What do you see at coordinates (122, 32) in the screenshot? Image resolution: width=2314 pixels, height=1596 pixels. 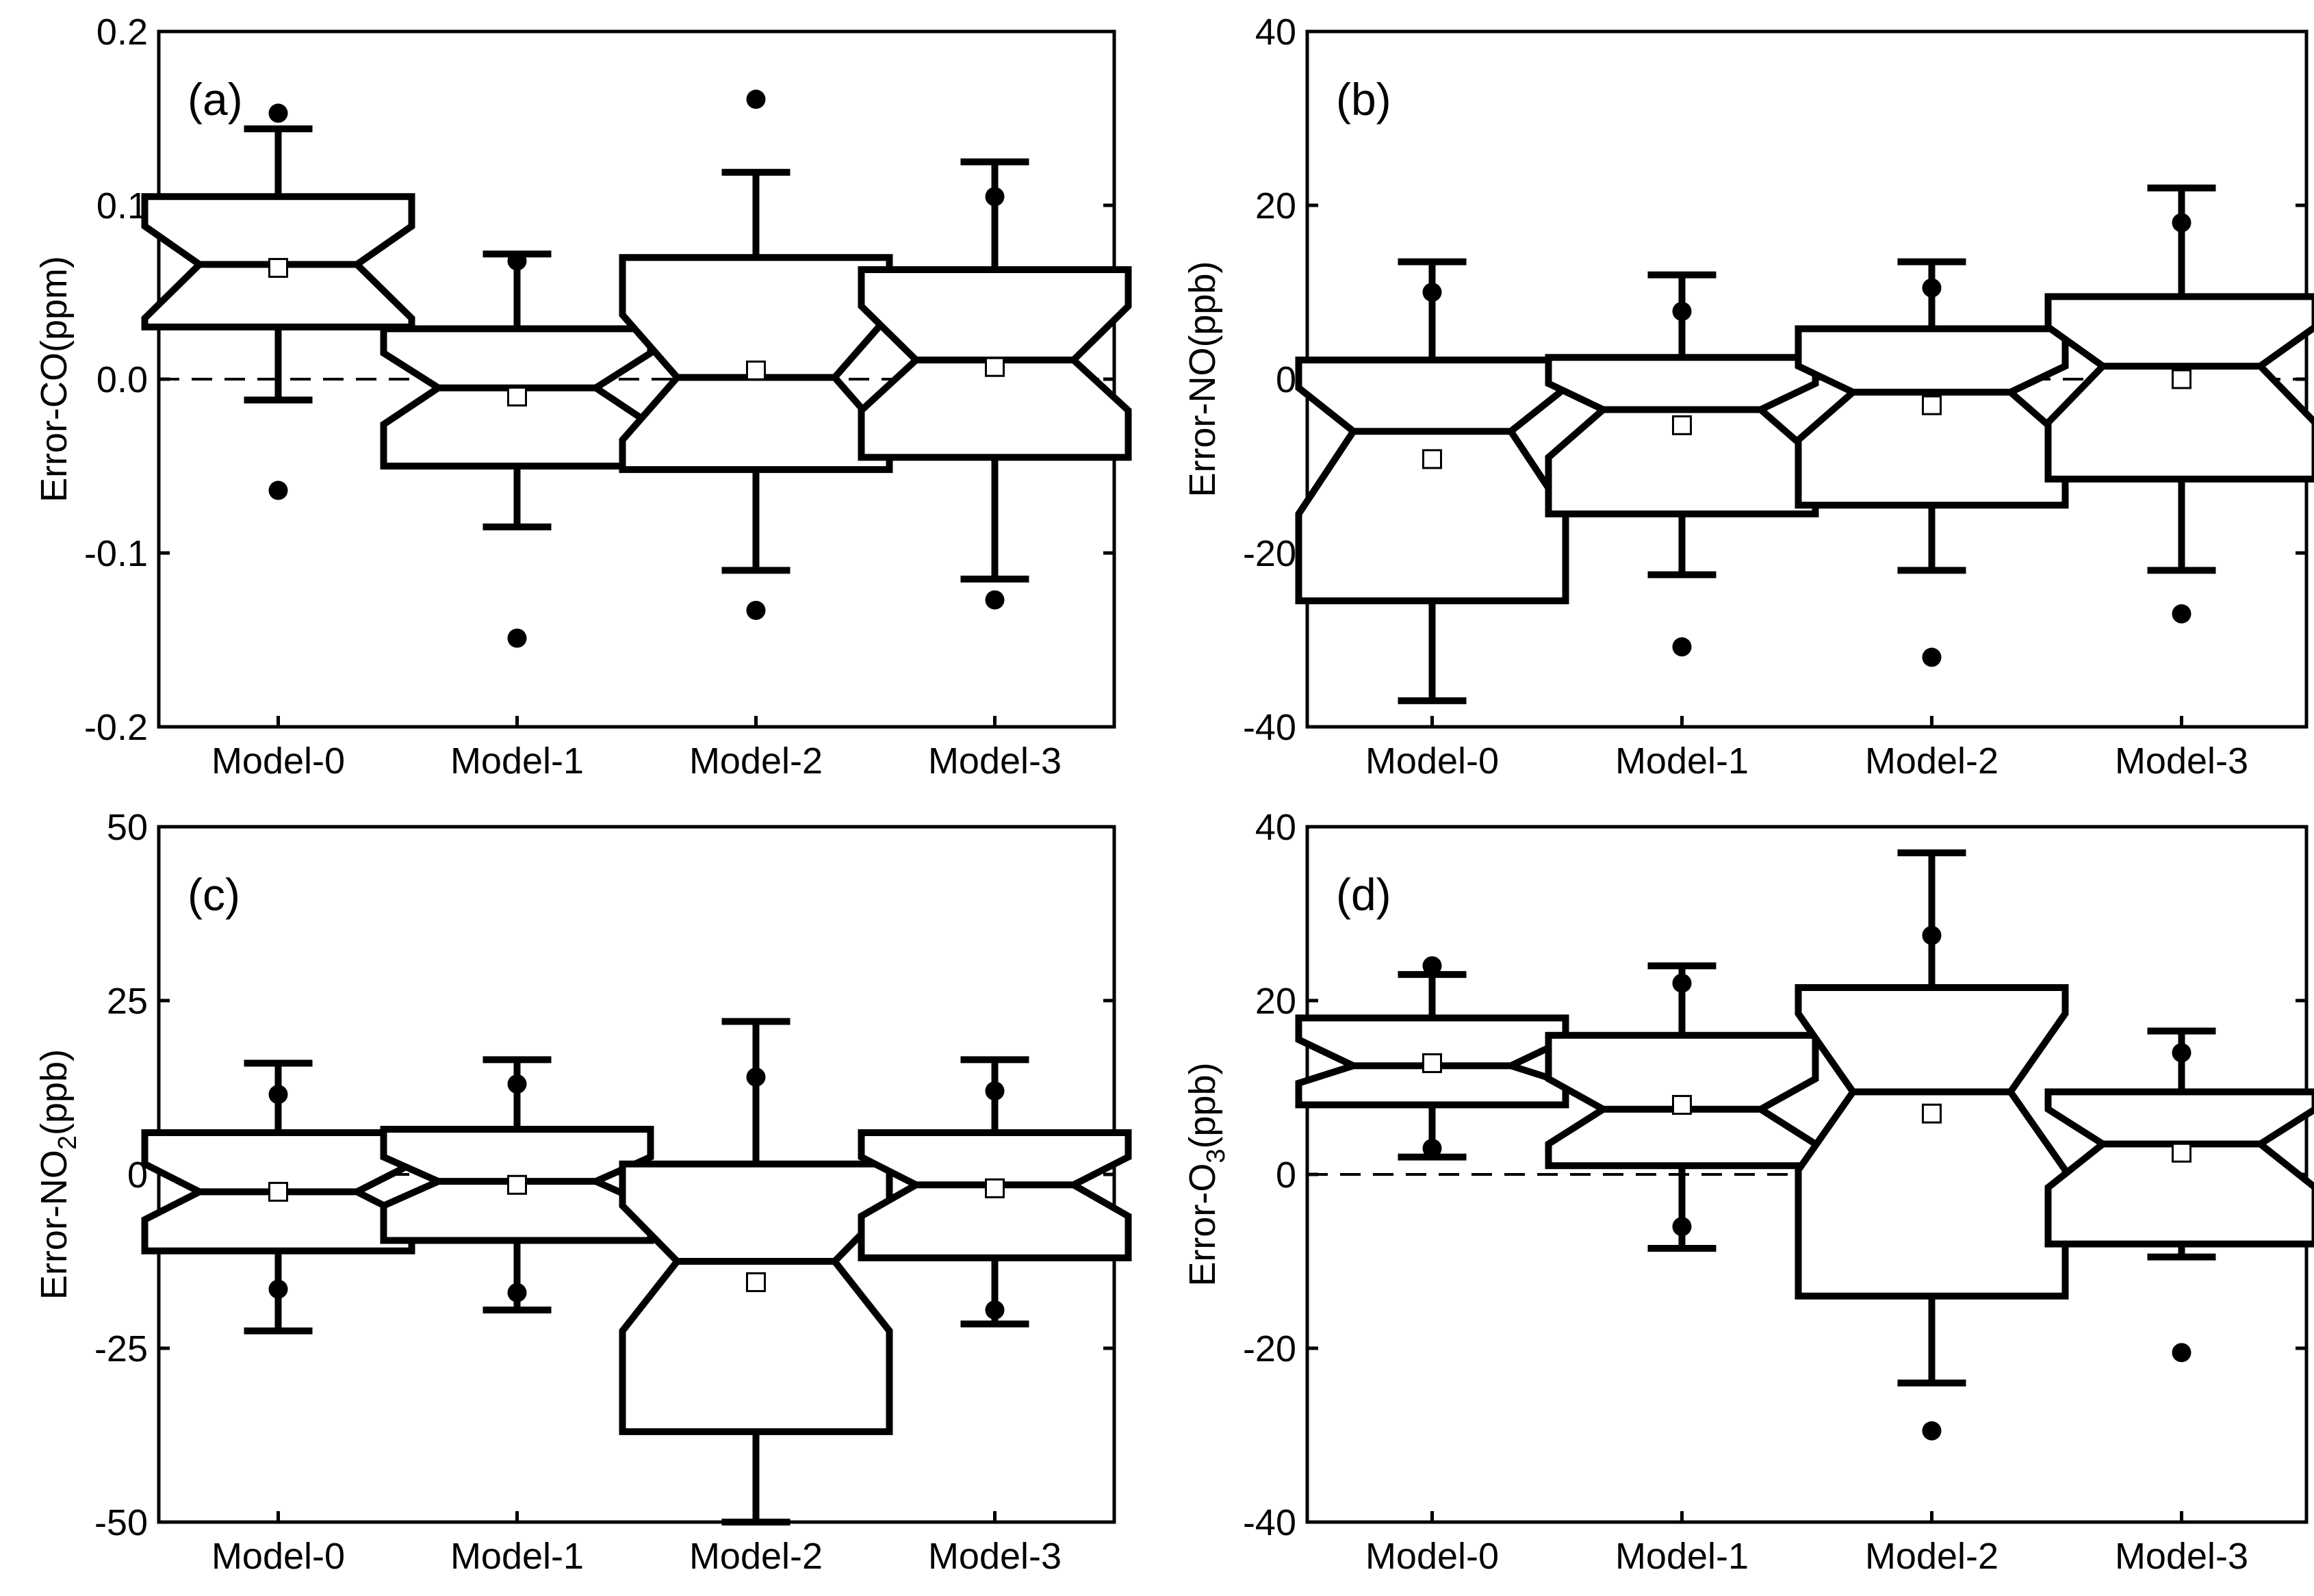 I see `y-tick-label: 0.2` at bounding box center [122, 32].